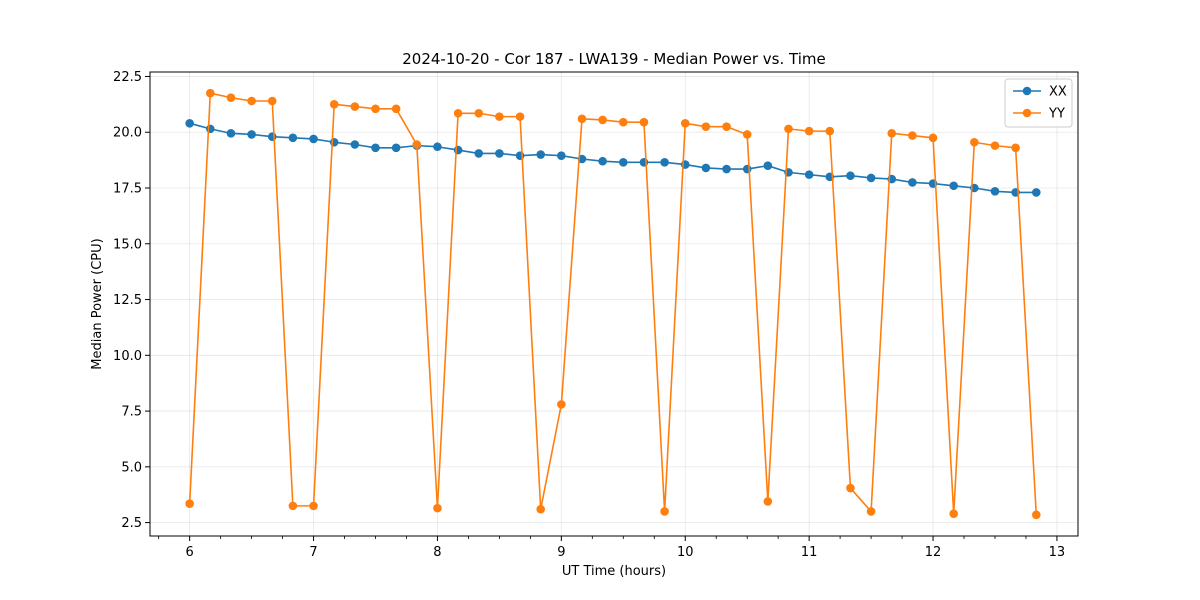  What do you see at coordinates (127, 133) in the screenshot?
I see `y-tick-label: 20.0` at bounding box center [127, 133].